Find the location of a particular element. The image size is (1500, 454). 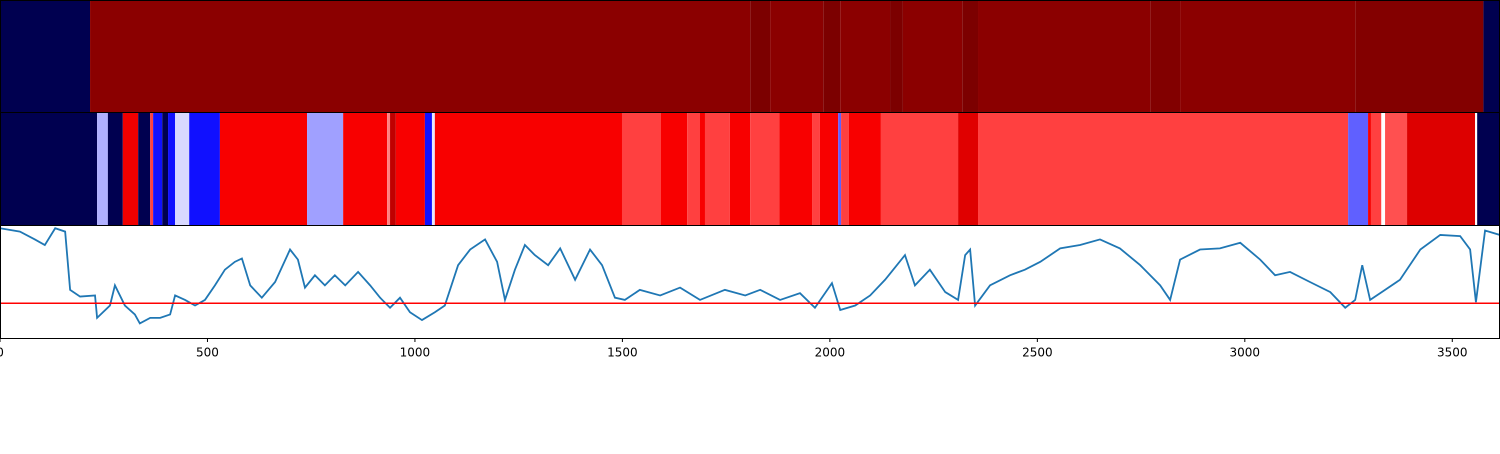

x-tick-label: 3500 is located at coordinates (1452, 353).